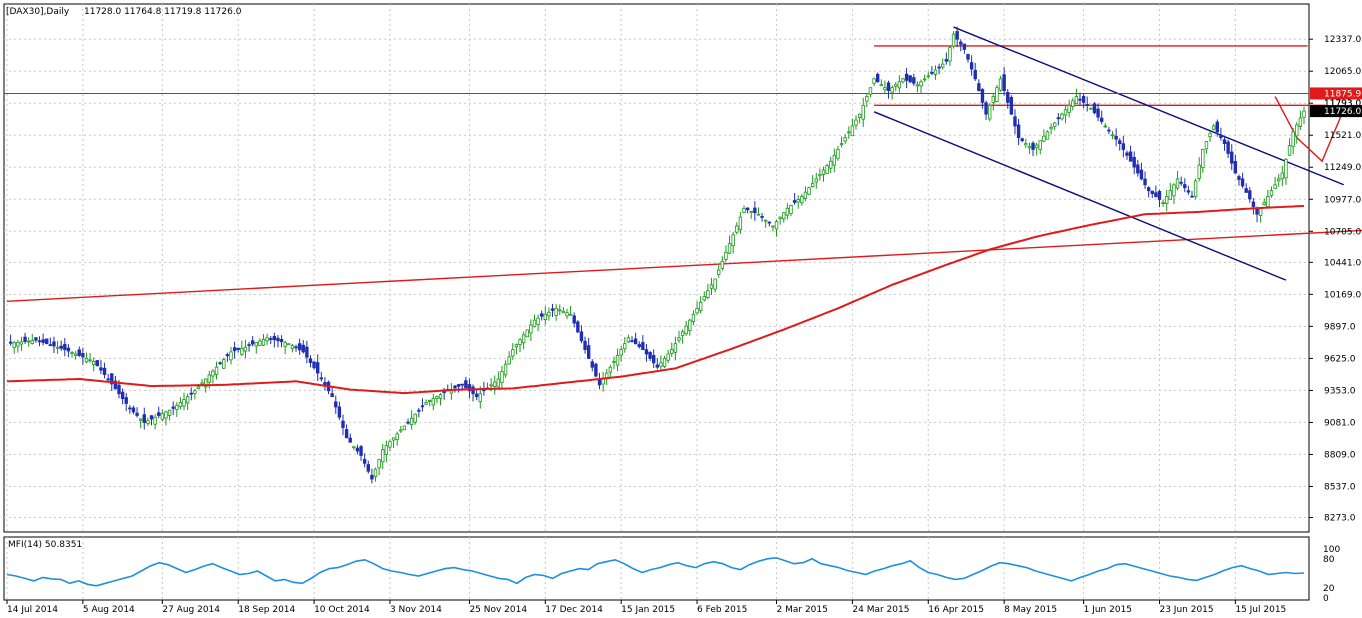 The image size is (1362, 618). I want to click on time-axis-label: 27 Aug 2014, so click(191, 610).